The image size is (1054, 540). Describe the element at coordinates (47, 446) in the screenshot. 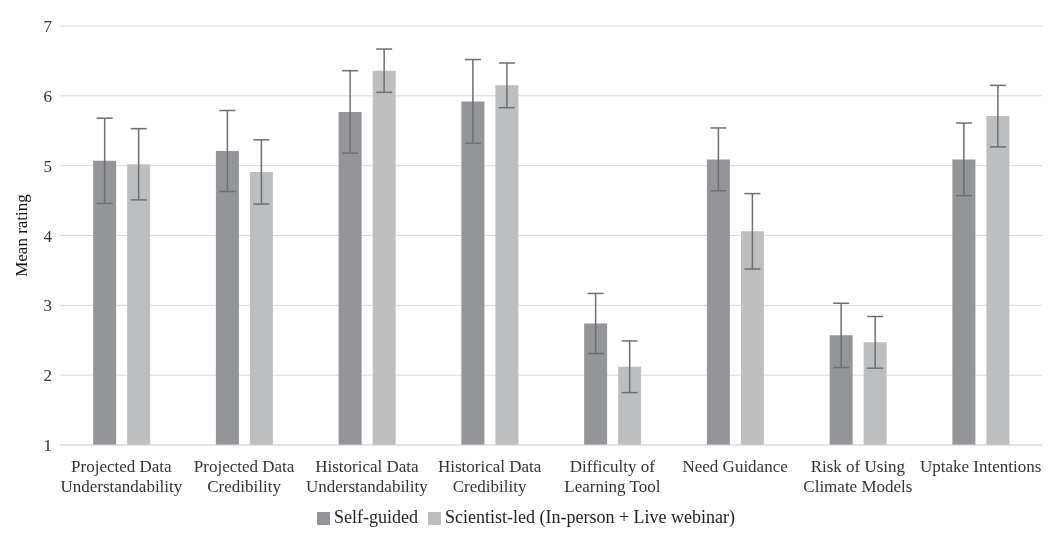

I see `y-tick-label: 1` at that location.